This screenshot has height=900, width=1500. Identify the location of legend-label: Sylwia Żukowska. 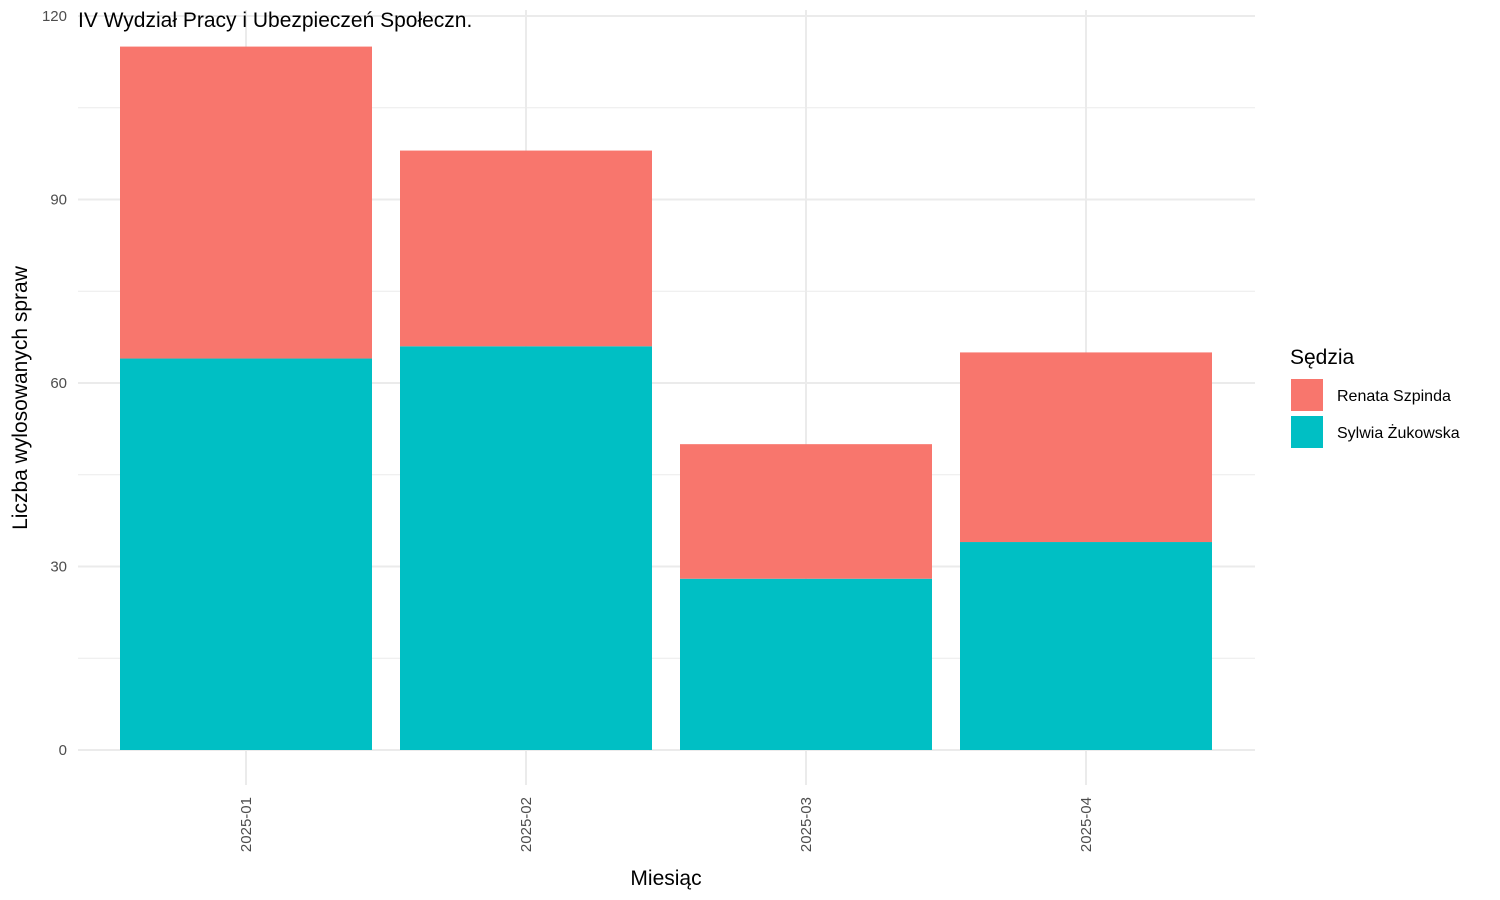
(1398, 432).